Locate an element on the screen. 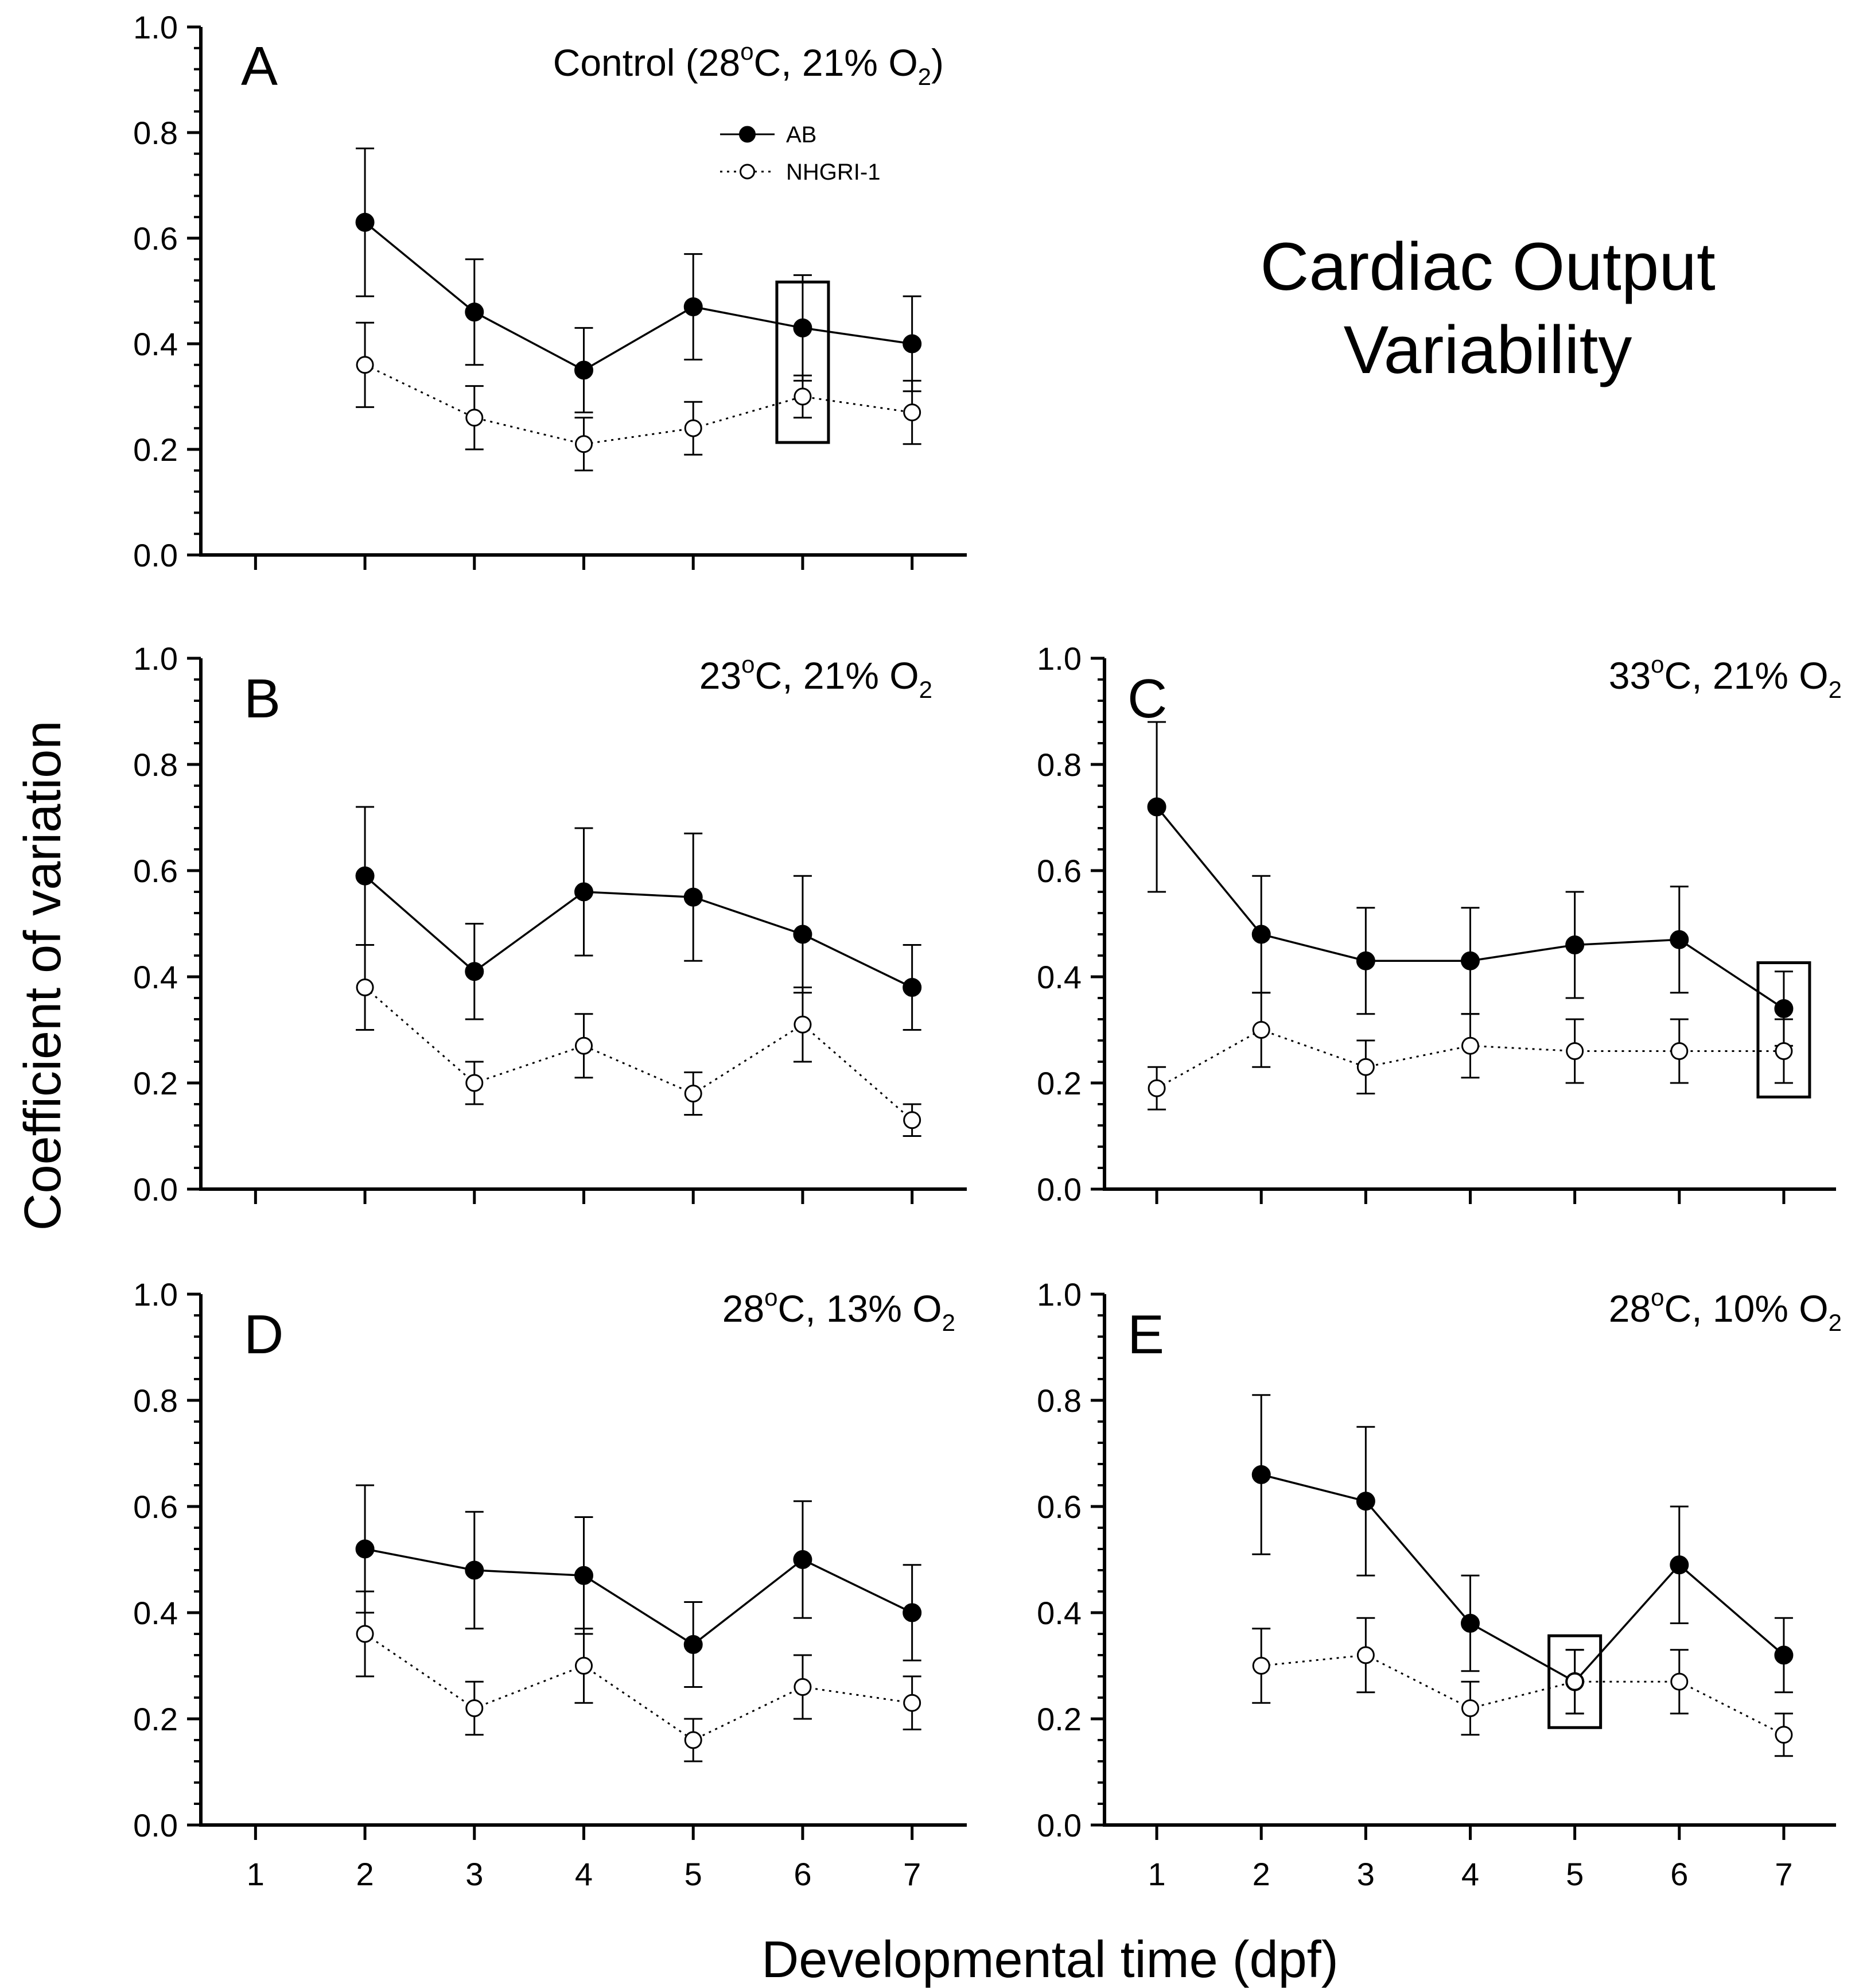 The width and height of the screenshot is (1859, 1988). legend: AB NHGRI-1 is located at coordinates (800, 153).